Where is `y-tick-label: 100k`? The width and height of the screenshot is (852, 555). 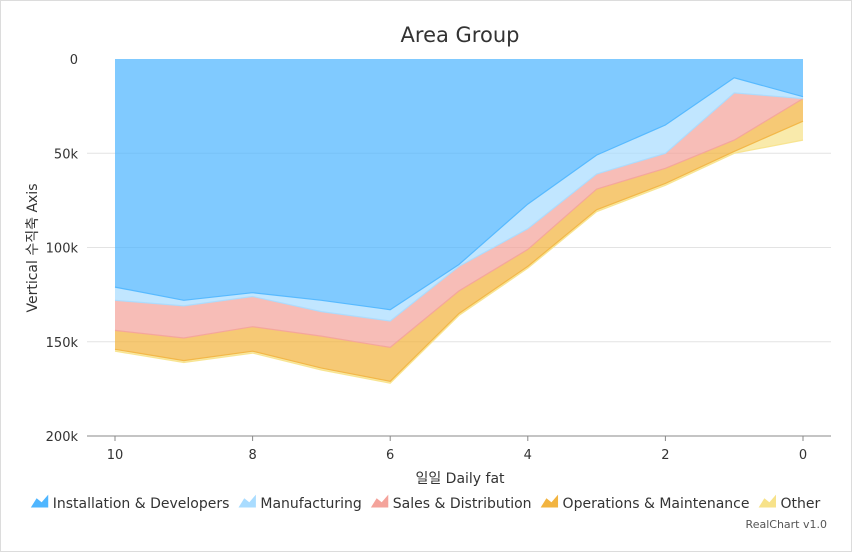
y-tick-label: 100k is located at coordinates (62, 249).